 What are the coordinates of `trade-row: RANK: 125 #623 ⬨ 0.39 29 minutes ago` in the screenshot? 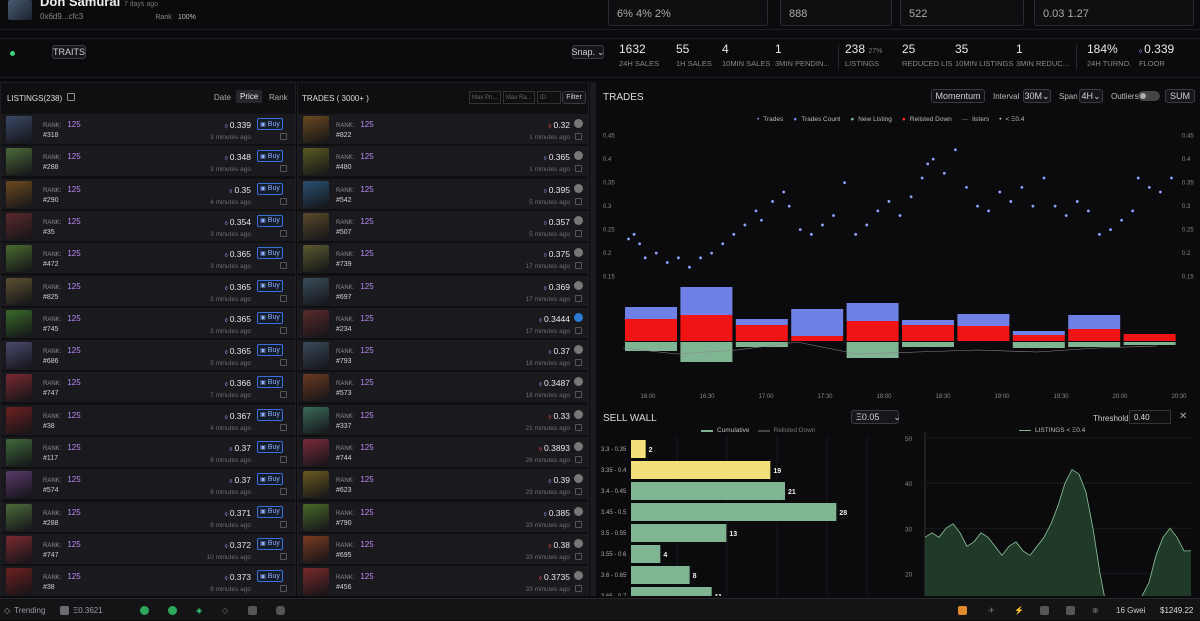 It's located at (443, 485).